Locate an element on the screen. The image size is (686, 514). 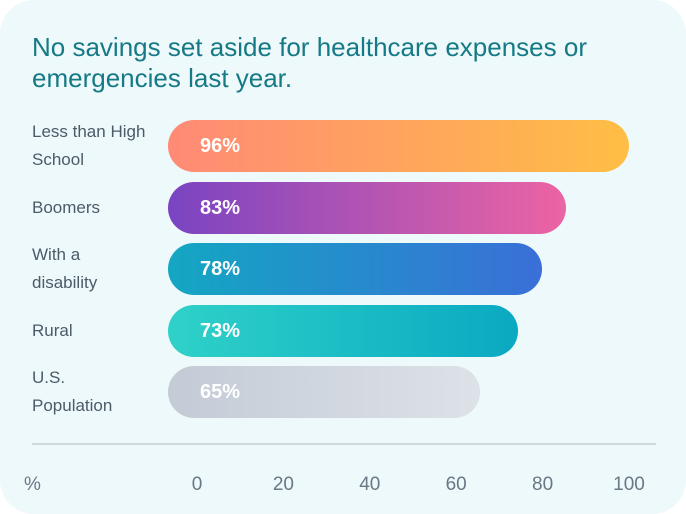
x-tick-label: 0 is located at coordinates (197, 484).